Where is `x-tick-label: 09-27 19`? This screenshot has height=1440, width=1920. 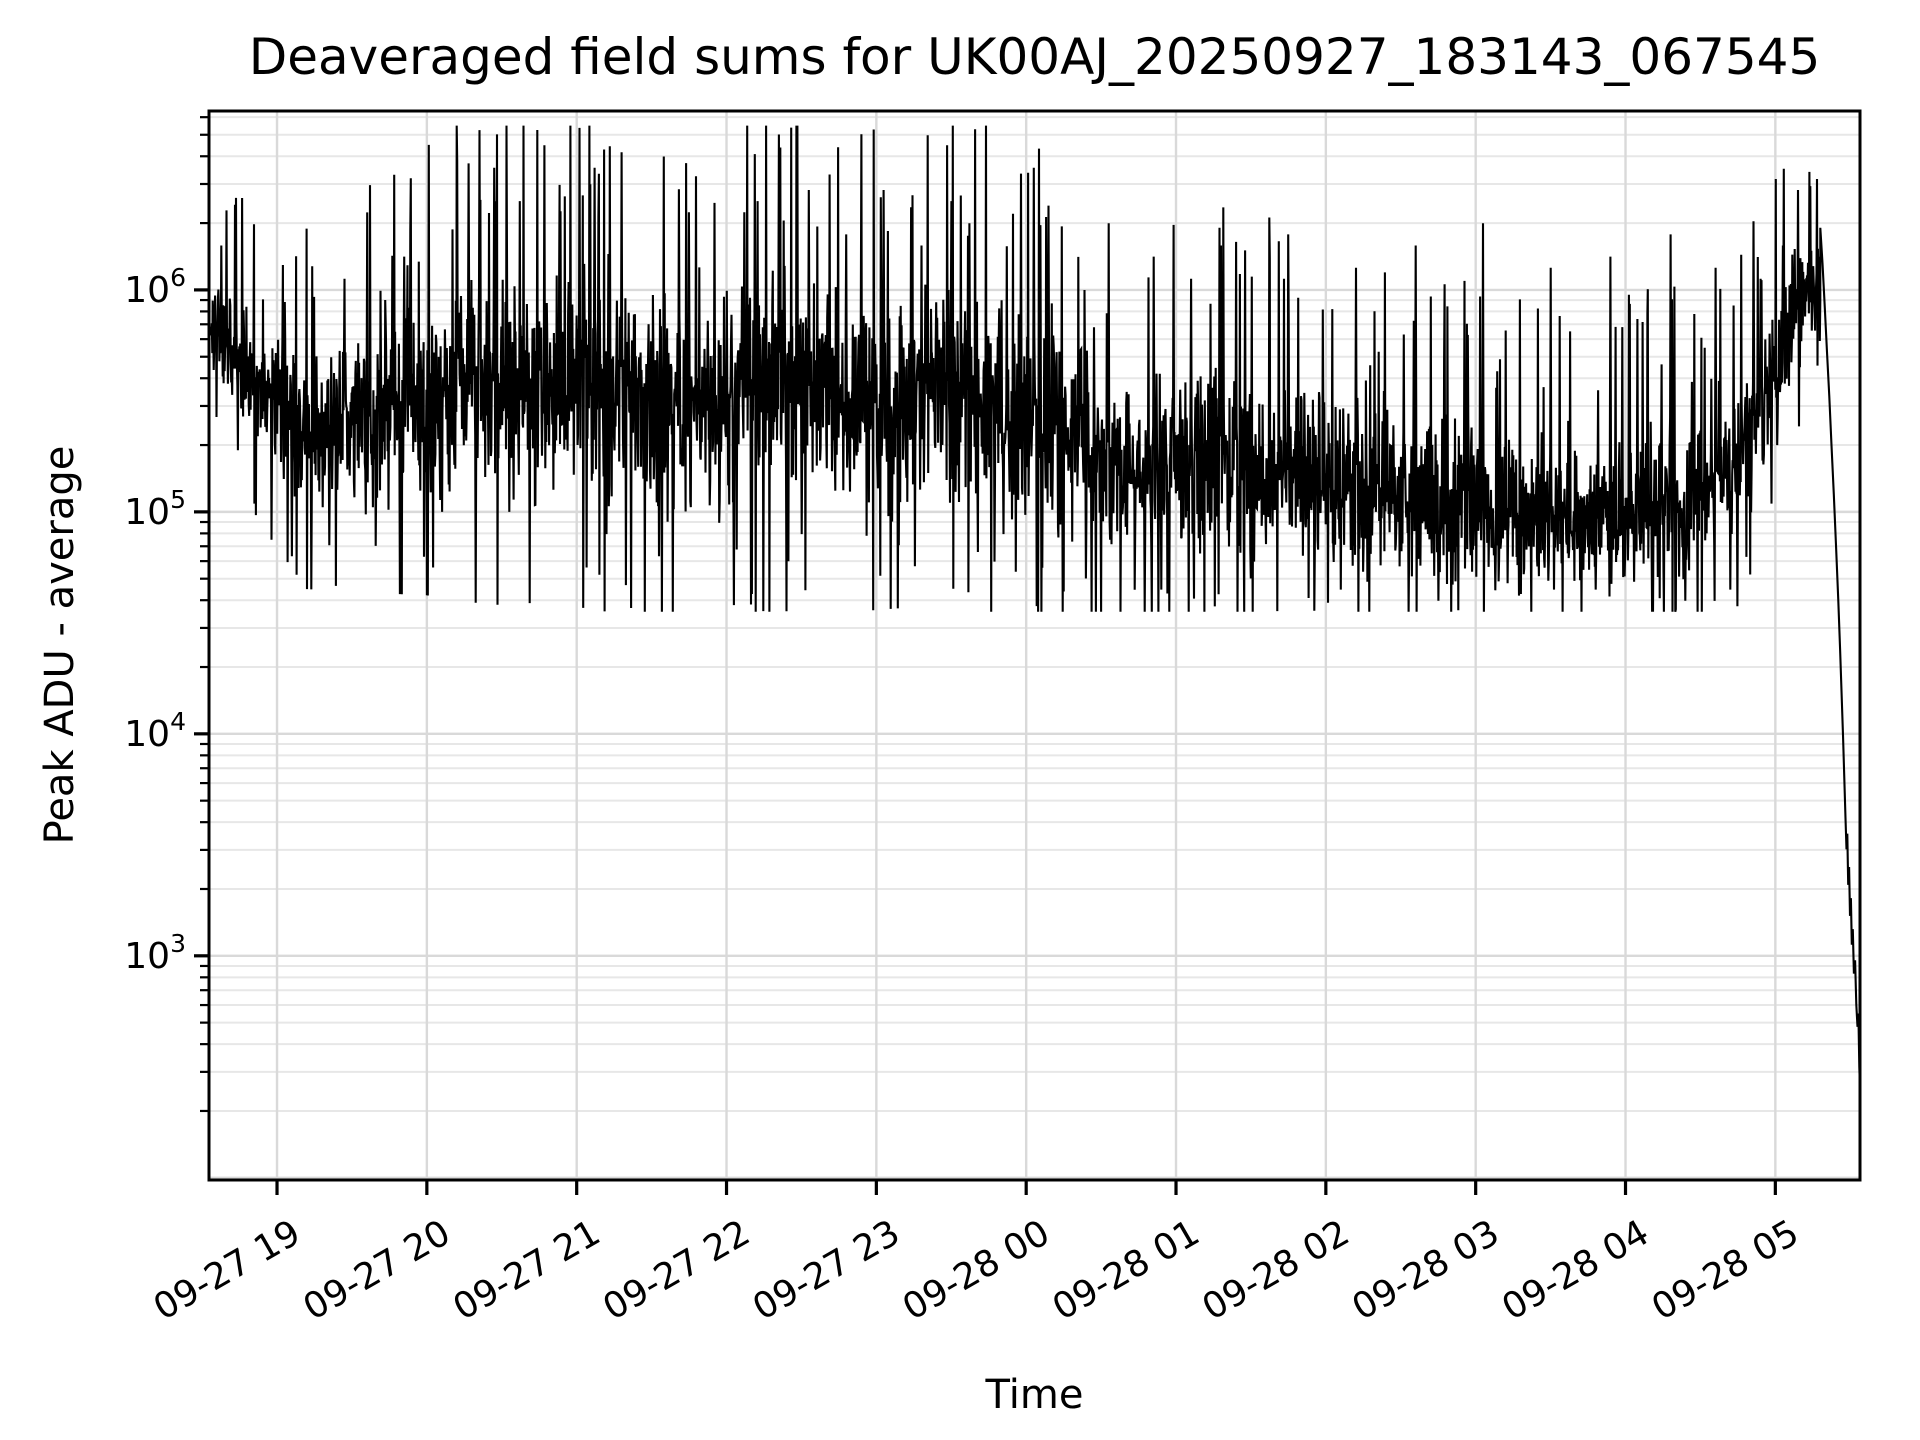
x-tick-label: 09-27 19 is located at coordinates (227, 1270).